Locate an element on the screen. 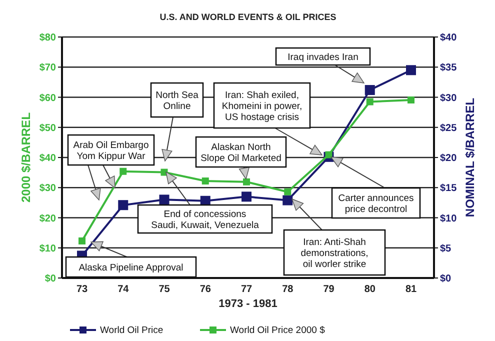 Image resolution: width=495 pixels, height=341 pixels. x-axis-title: 1973 - 1981 is located at coordinates (248, 304).